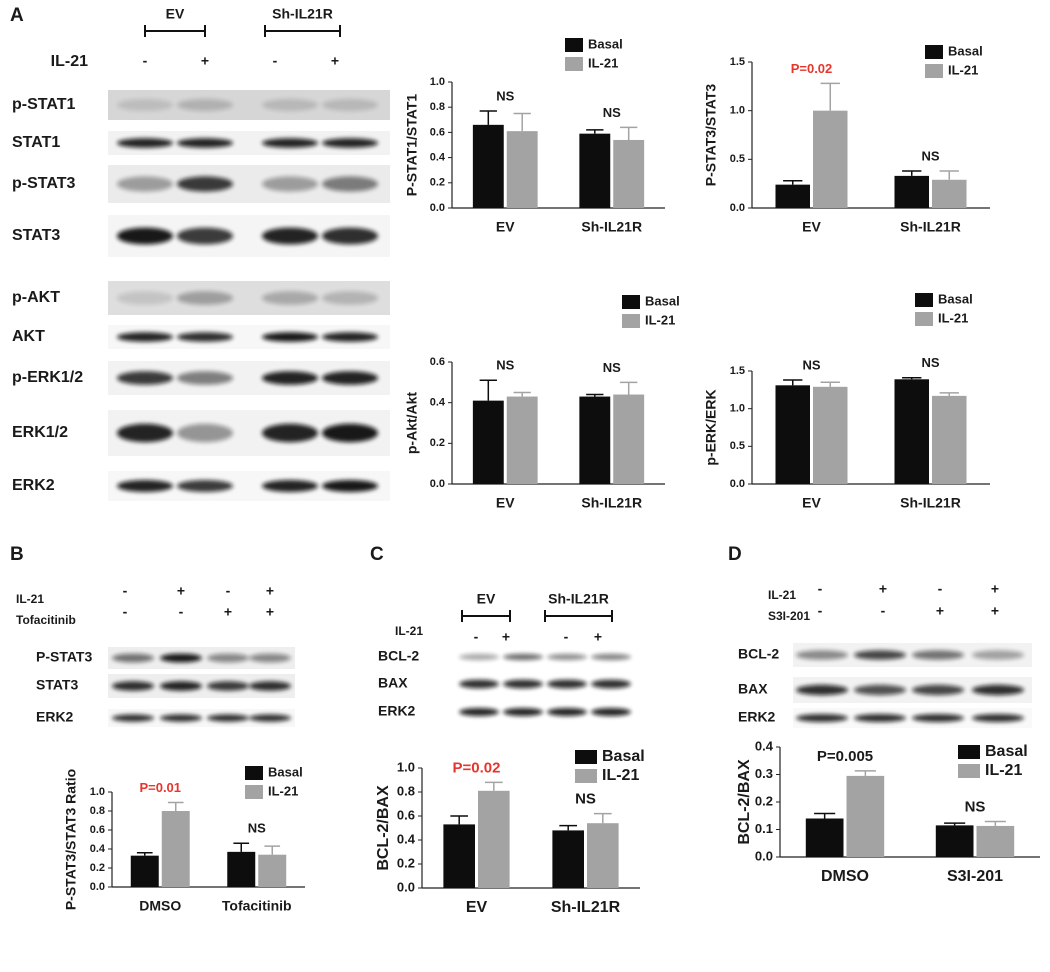 This screenshot has height=972, width=1050. I want to click on blot-row-label: p-STAT1, so click(44, 104).